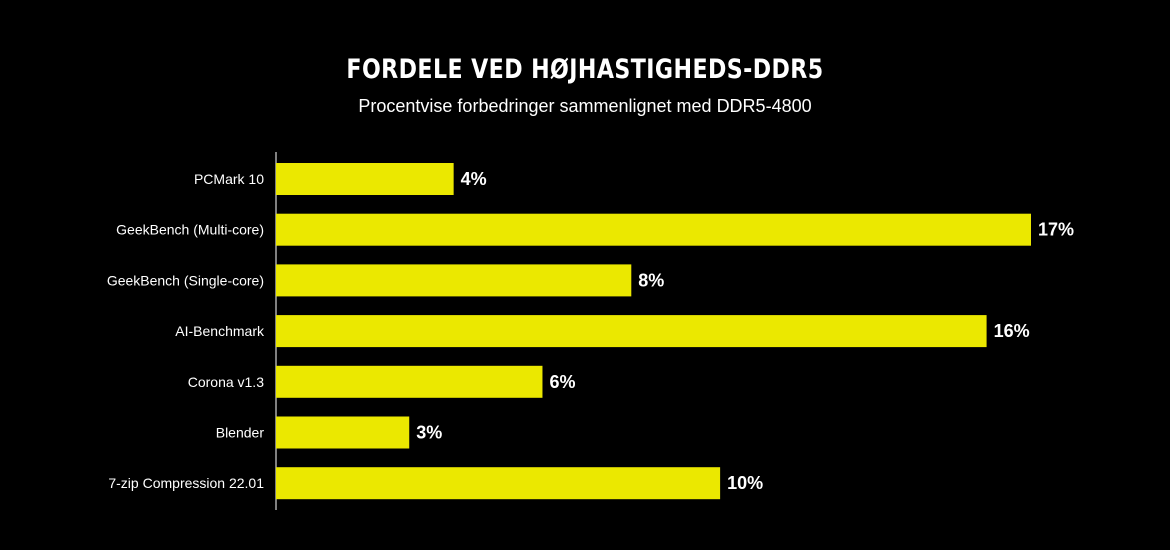 The image size is (1170, 550). I want to click on category-label-1: PCMark 10, so click(229, 179).